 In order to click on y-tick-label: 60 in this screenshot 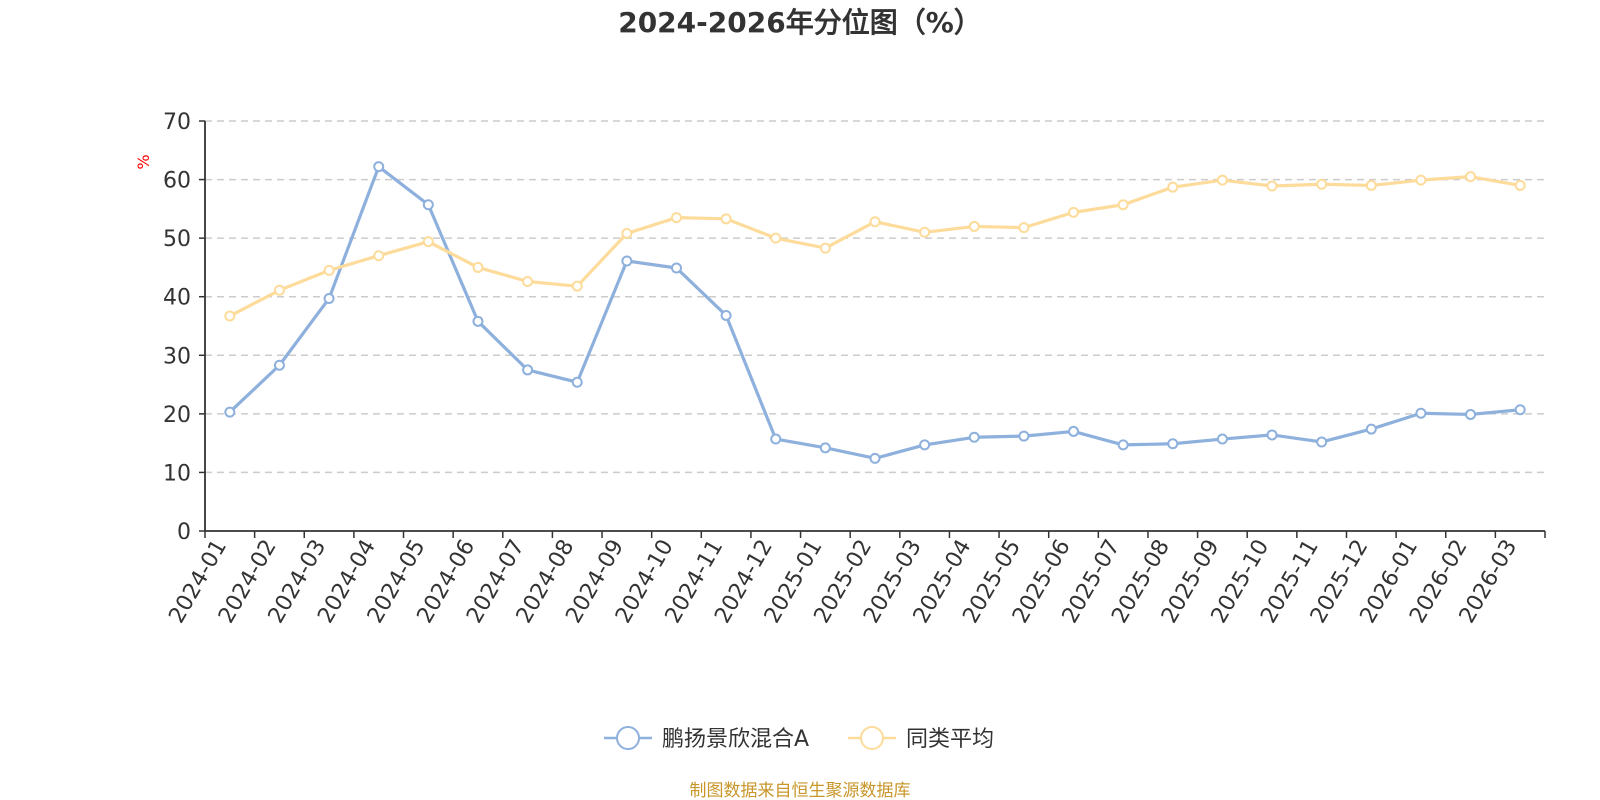, I will do `click(177, 181)`.